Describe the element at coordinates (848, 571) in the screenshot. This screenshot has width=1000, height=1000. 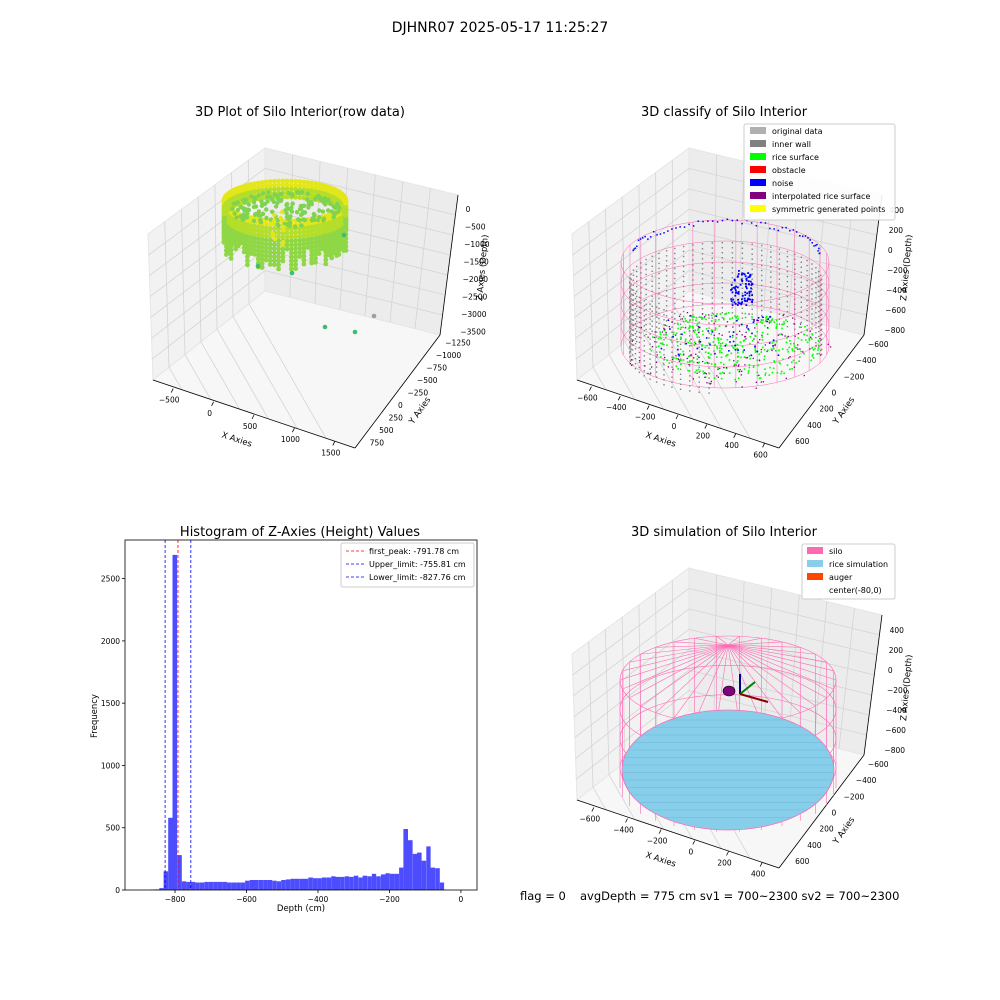
I see `legend-frame` at that location.